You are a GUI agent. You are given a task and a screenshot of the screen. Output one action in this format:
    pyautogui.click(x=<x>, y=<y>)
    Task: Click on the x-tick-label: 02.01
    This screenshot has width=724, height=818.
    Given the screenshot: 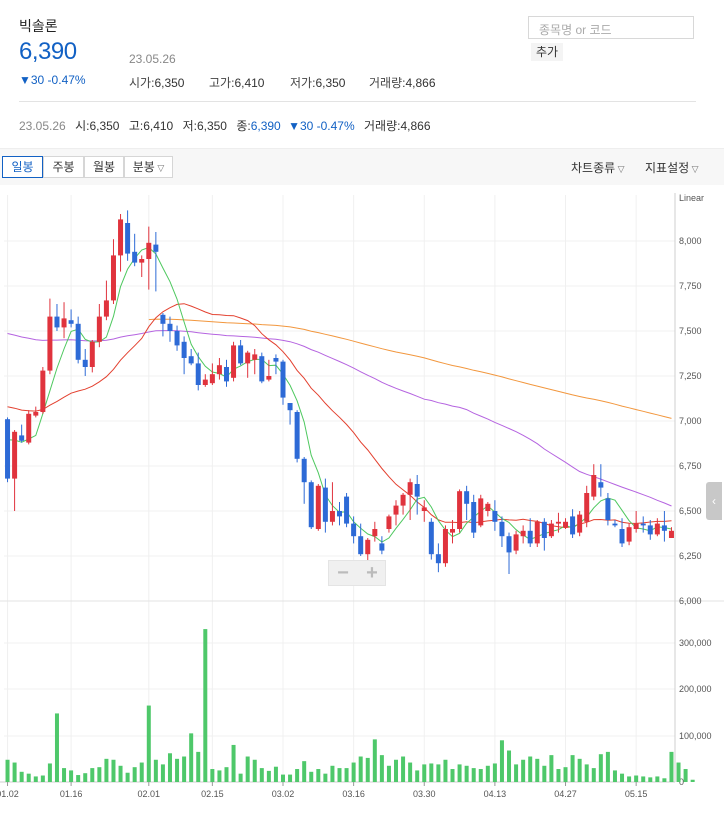 What is the action you would take?
    pyautogui.click(x=149, y=794)
    